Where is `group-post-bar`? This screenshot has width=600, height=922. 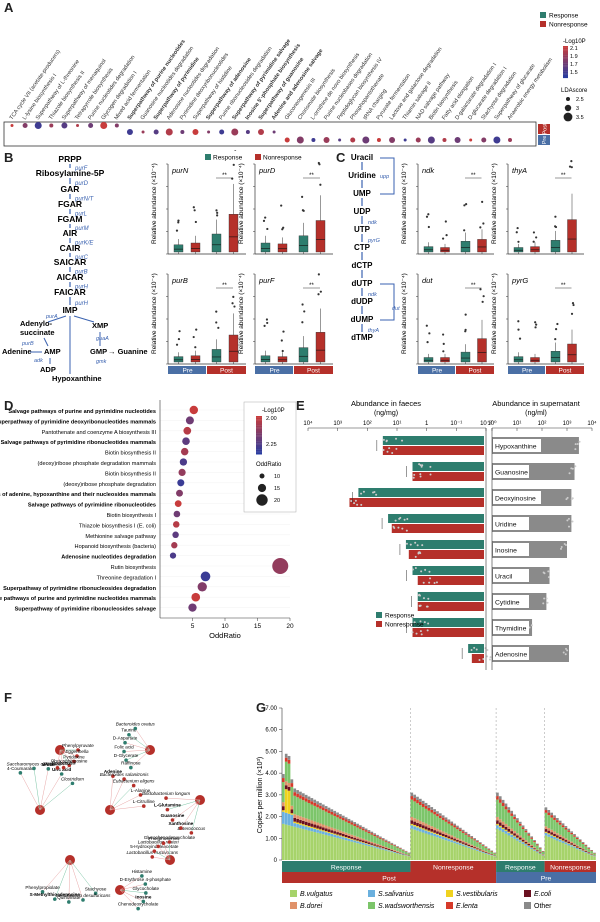
group-post-bar is located at coordinates (544, 129).